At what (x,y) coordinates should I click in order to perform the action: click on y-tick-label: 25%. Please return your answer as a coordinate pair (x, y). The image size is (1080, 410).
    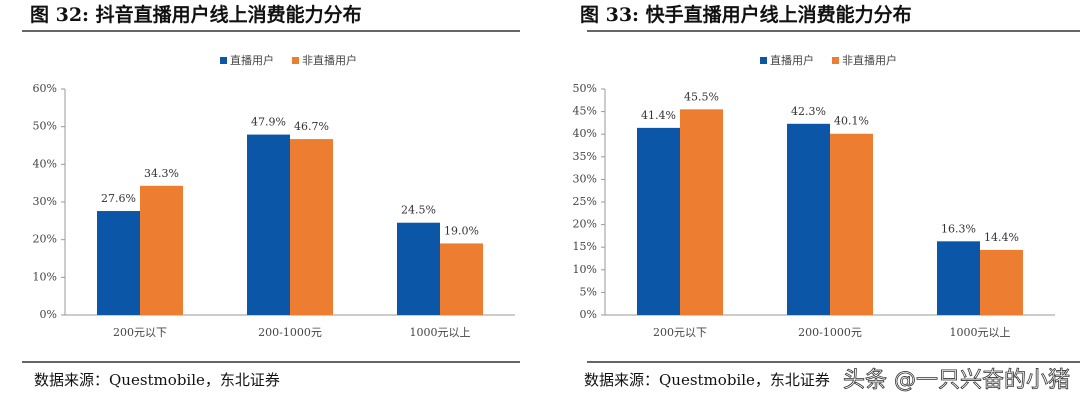
    Looking at the image, I should click on (585, 201).